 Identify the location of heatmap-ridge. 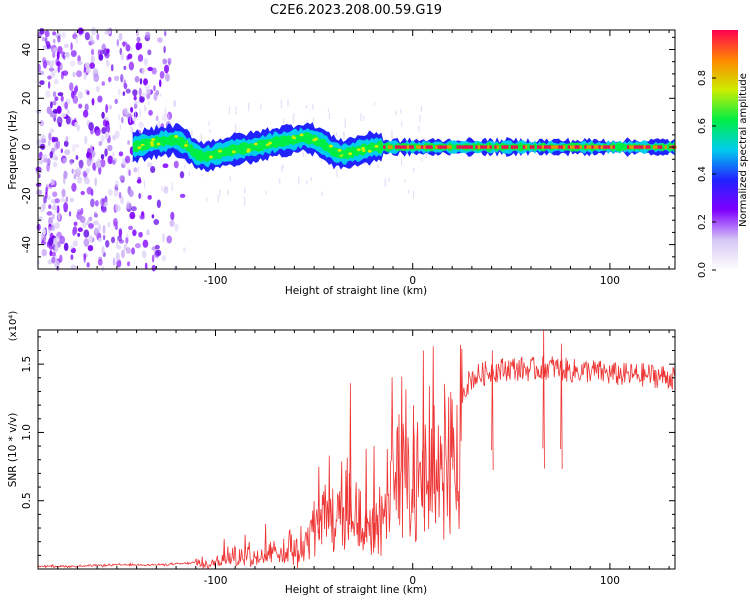
(404, 147).